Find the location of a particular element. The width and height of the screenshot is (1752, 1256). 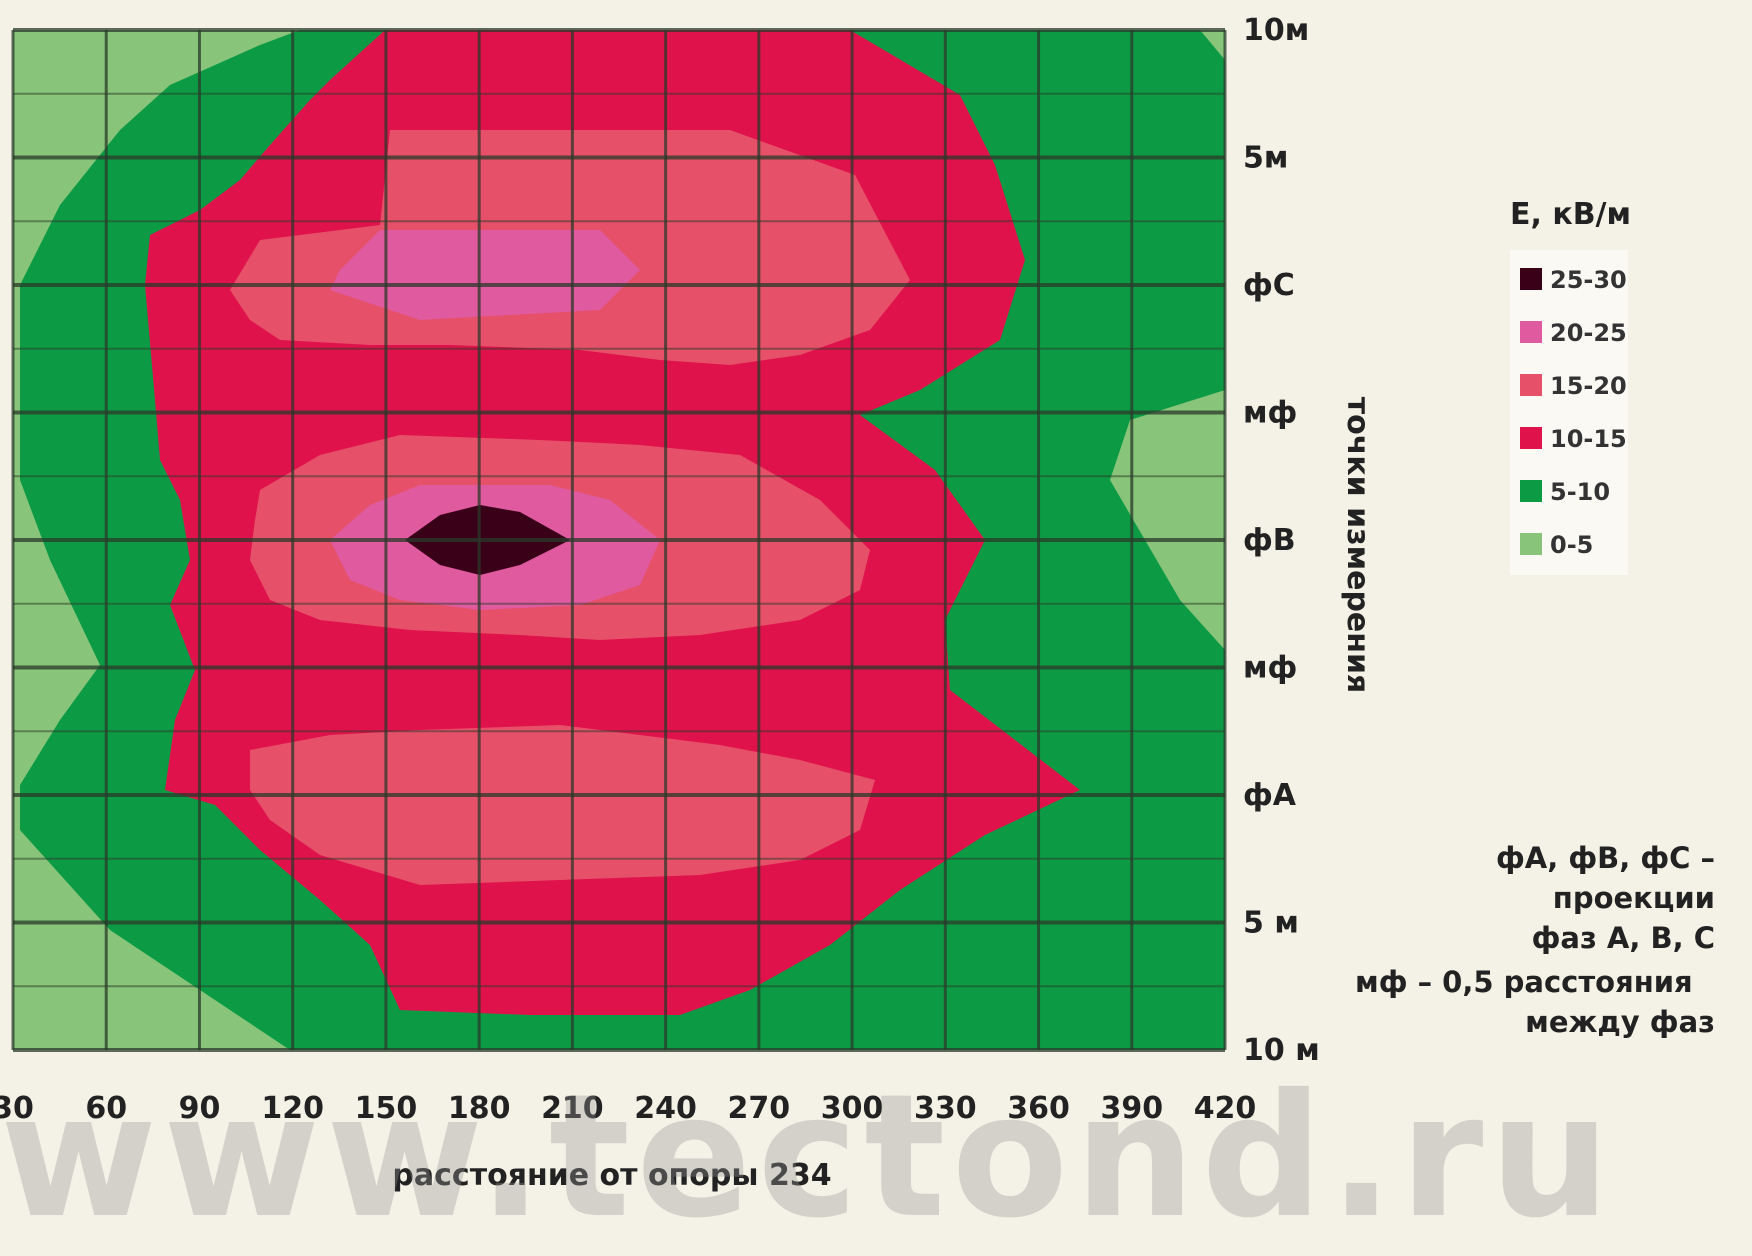

x-tick-label: 330 is located at coordinates (945, 1108).